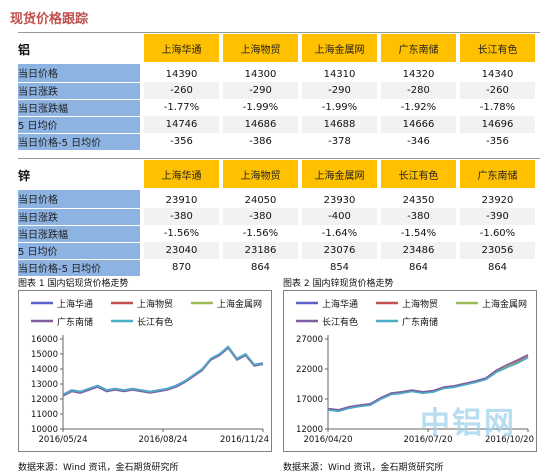 The height and width of the screenshot is (476, 551). I want to click on table-row: 当日价格-5 日均价 -356 -386 -378 -346 -356, so click(276, 142).